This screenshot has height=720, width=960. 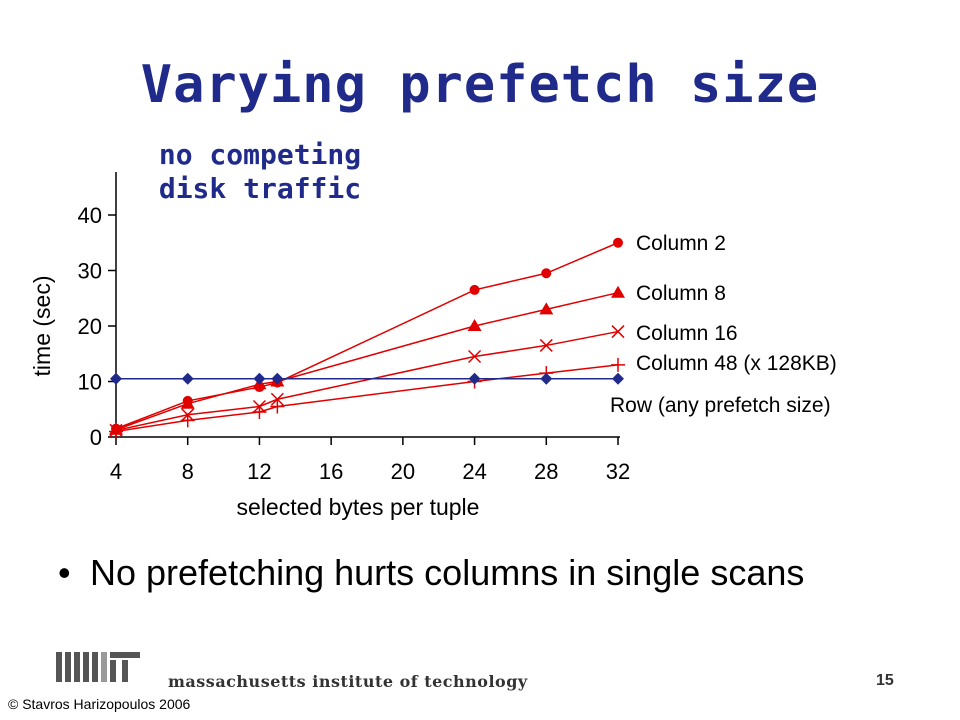 I want to click on footer-institution: massachusetts institute of technology, so click(x=348, y=681).